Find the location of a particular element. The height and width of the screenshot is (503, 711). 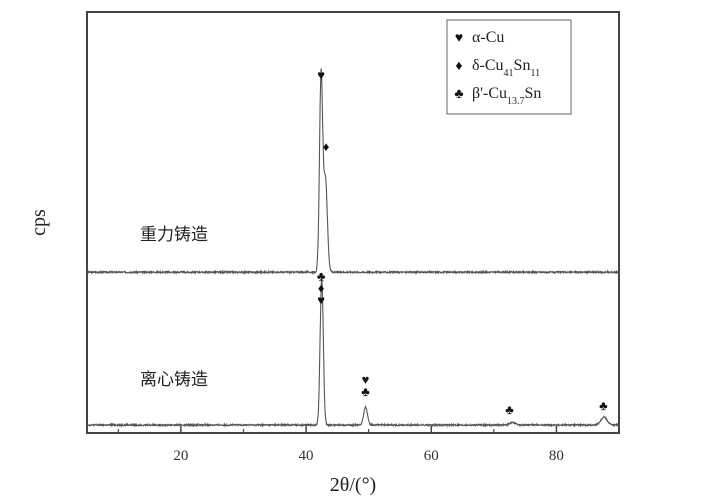

legend-label: δ-Cu41Sn11 is located at coordinates (506, 68).